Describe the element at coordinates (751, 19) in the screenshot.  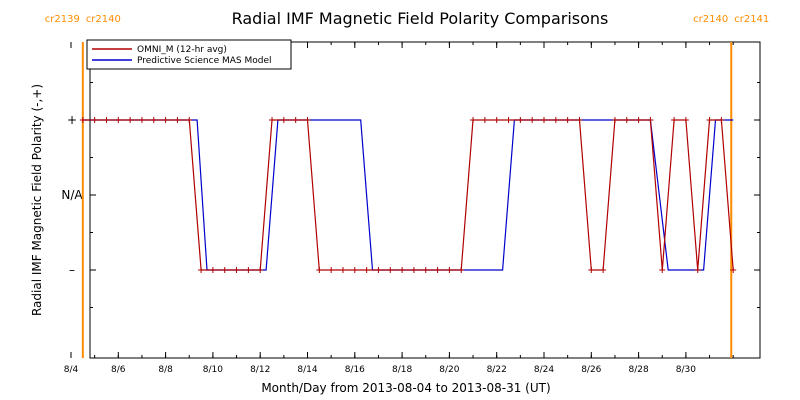
I see `carrington-label-right-1: cr2141` at that location.